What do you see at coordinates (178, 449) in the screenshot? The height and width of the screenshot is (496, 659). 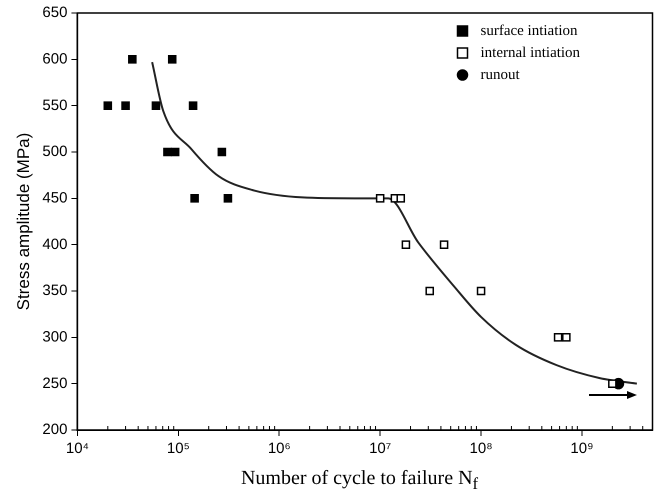 I see `x-tick-label: 10⁵` at bounding box center [178, 449].